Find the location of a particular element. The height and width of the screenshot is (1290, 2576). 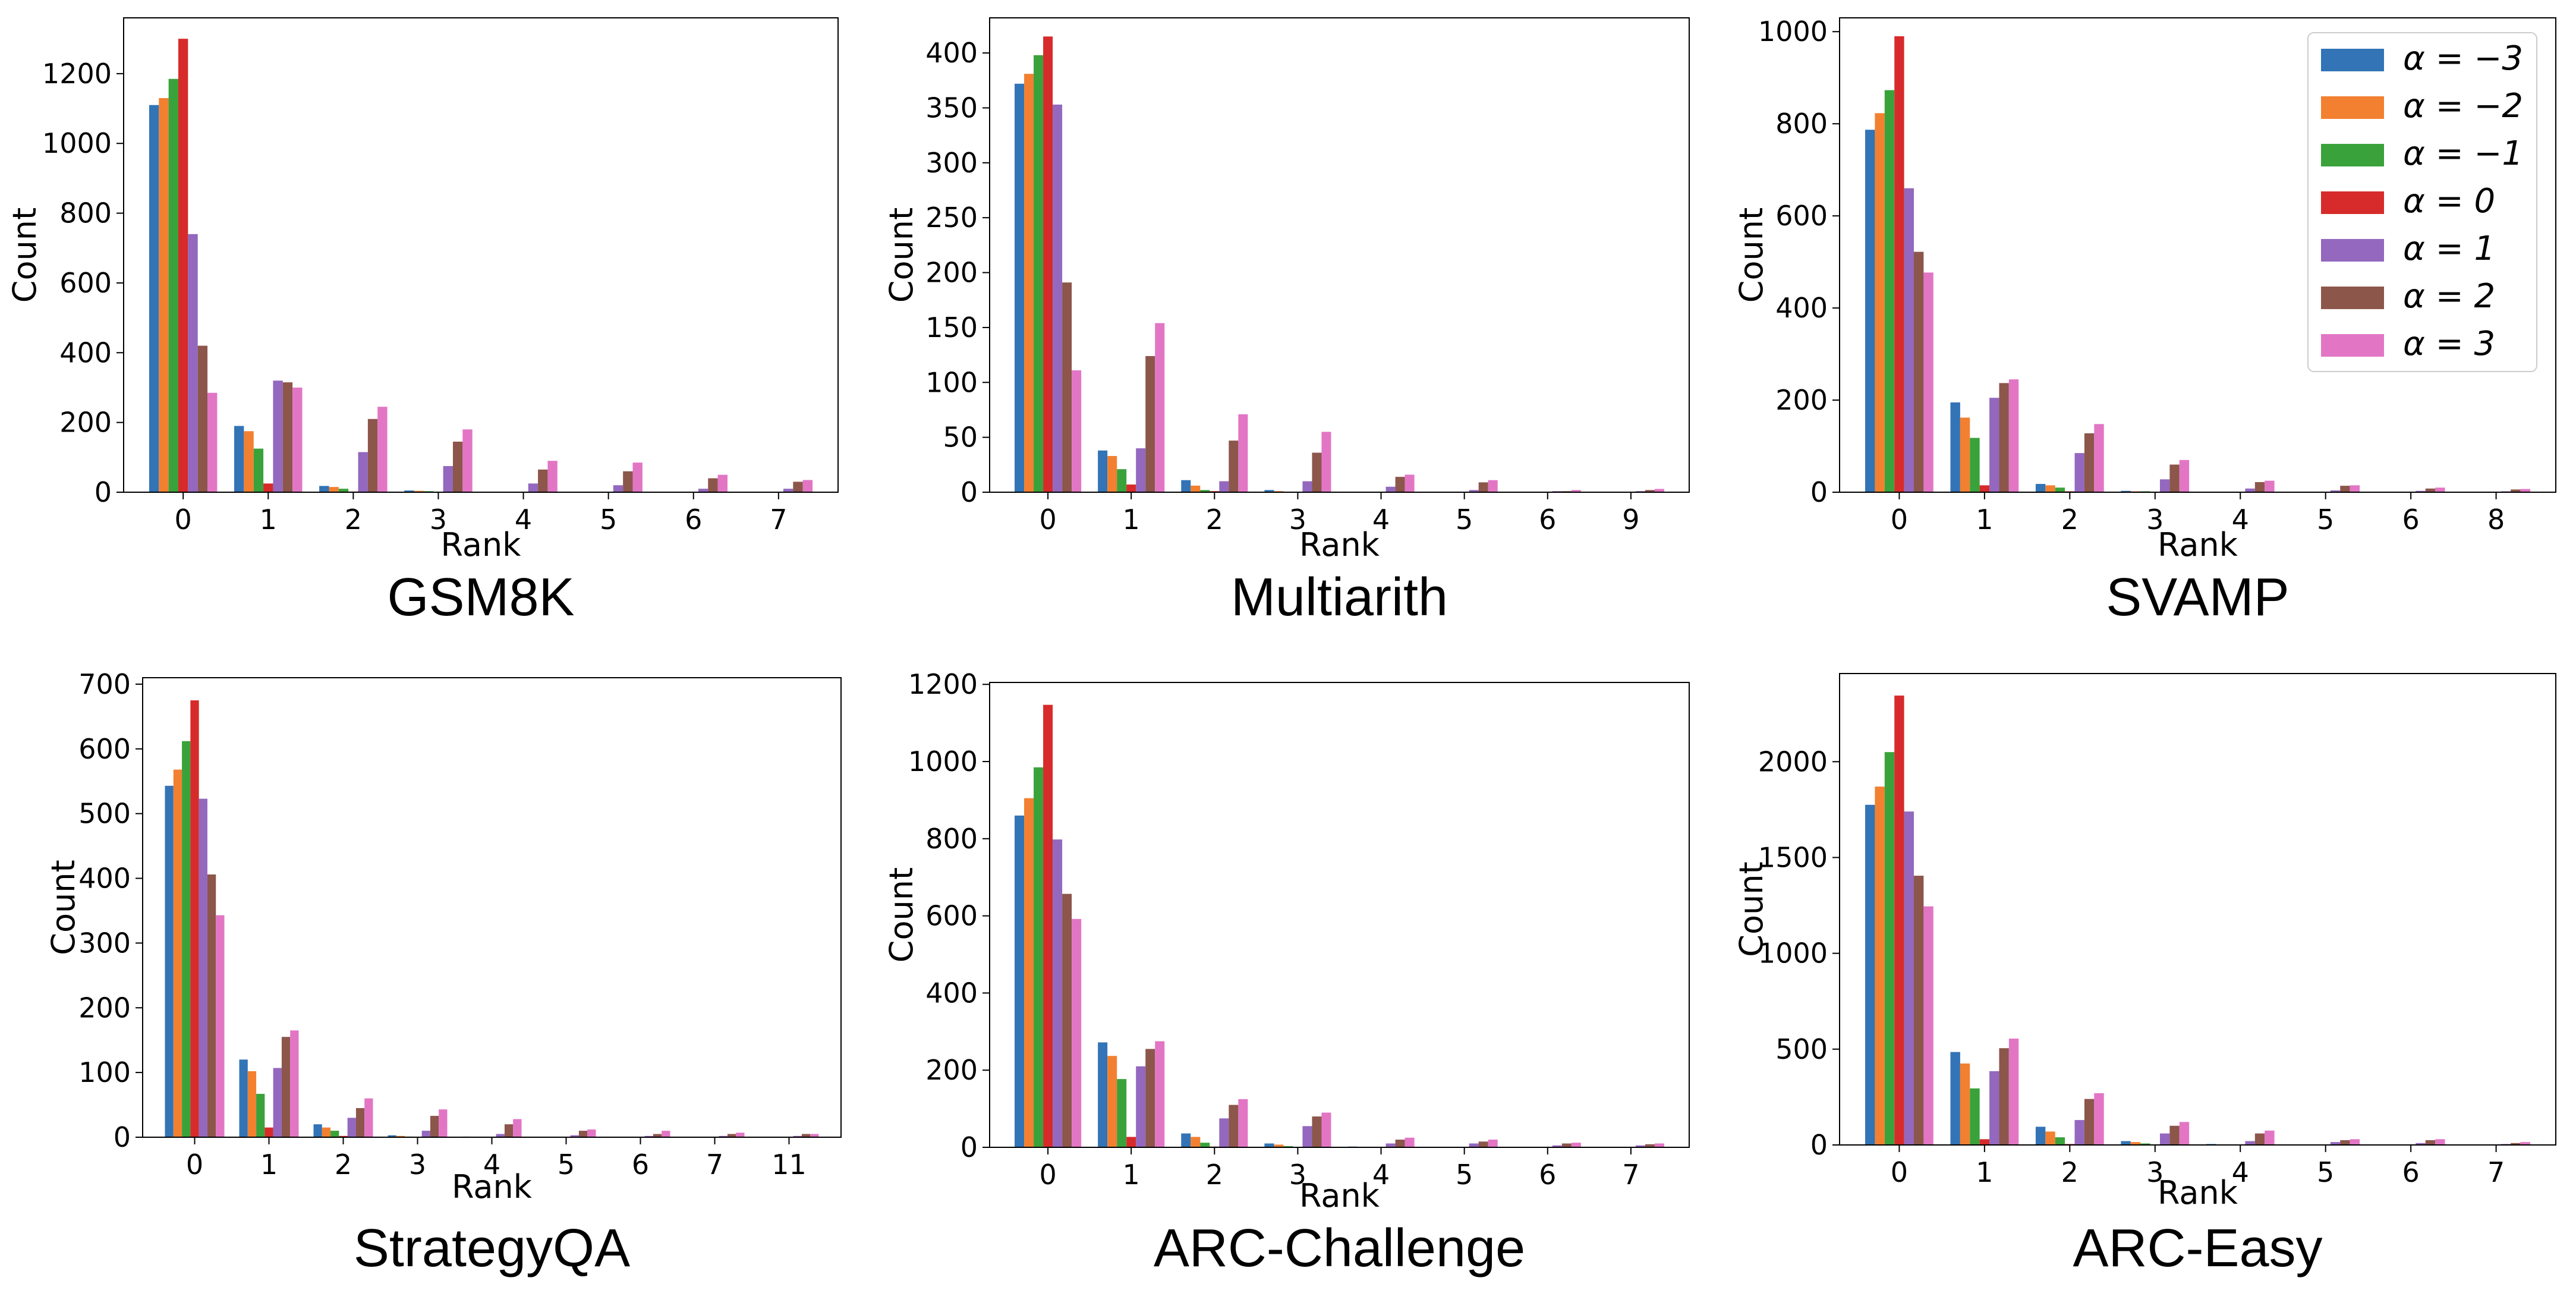

y-tick-label: 1500 is located at coordinates (1793, 857).